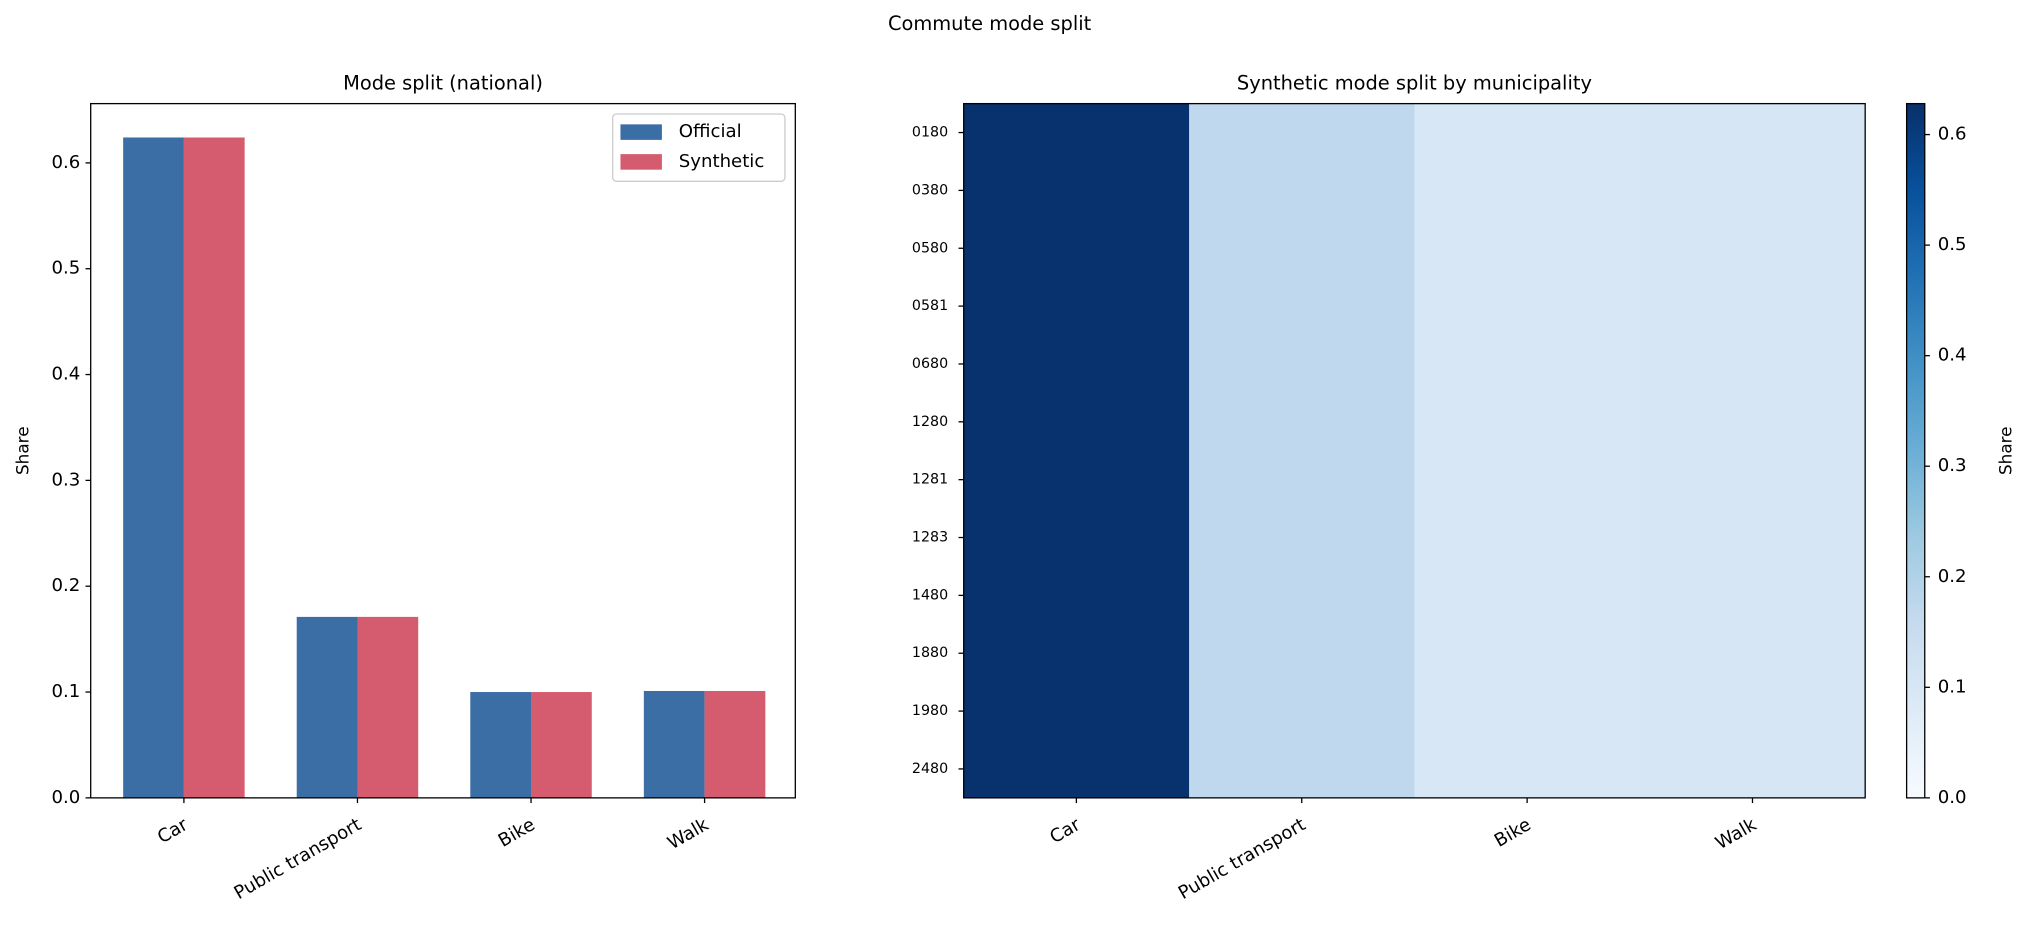 This screenshot has height=927, width=2031. What do you see at coordinates (930, 306) in the screenshot?
I see `y-tick-label: 0581` at bounding box center [930, 306].